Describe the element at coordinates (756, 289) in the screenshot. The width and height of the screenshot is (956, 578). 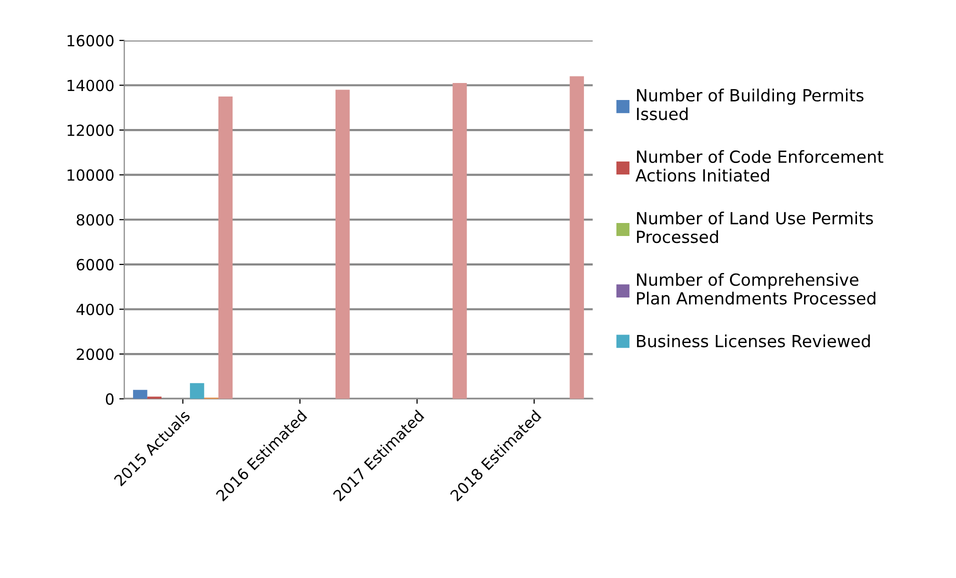
I see `legend-label: Number of Comprehensive Plan Amendments Processed` at that location.